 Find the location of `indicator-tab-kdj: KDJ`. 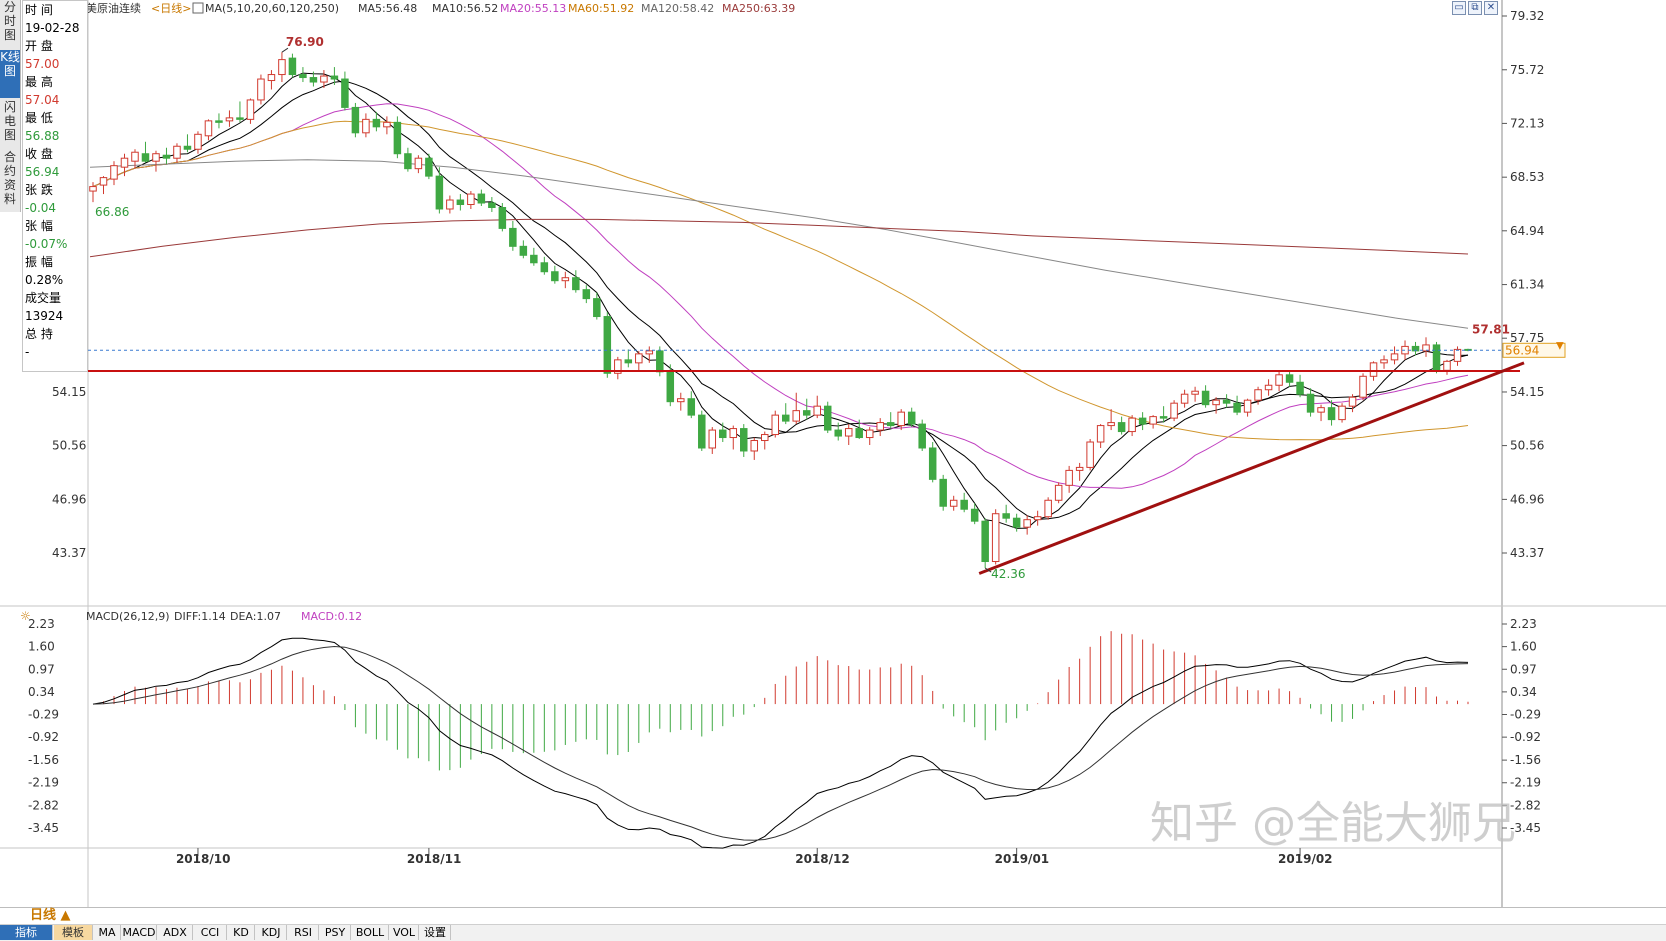

indicator-tab-kdj: KDJ is located at coordinates (271, 932).